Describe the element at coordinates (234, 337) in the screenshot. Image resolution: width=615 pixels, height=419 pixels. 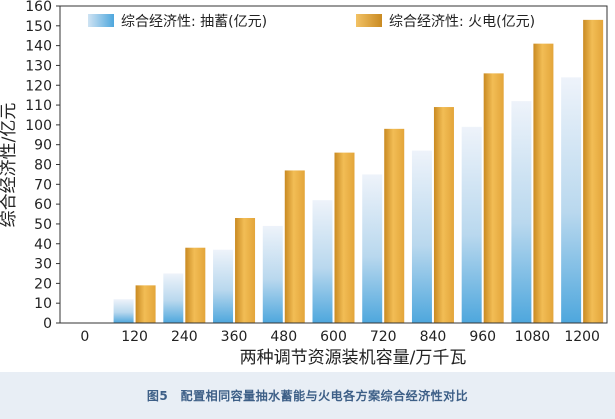
I see `x-tick-label: 360` at that location.